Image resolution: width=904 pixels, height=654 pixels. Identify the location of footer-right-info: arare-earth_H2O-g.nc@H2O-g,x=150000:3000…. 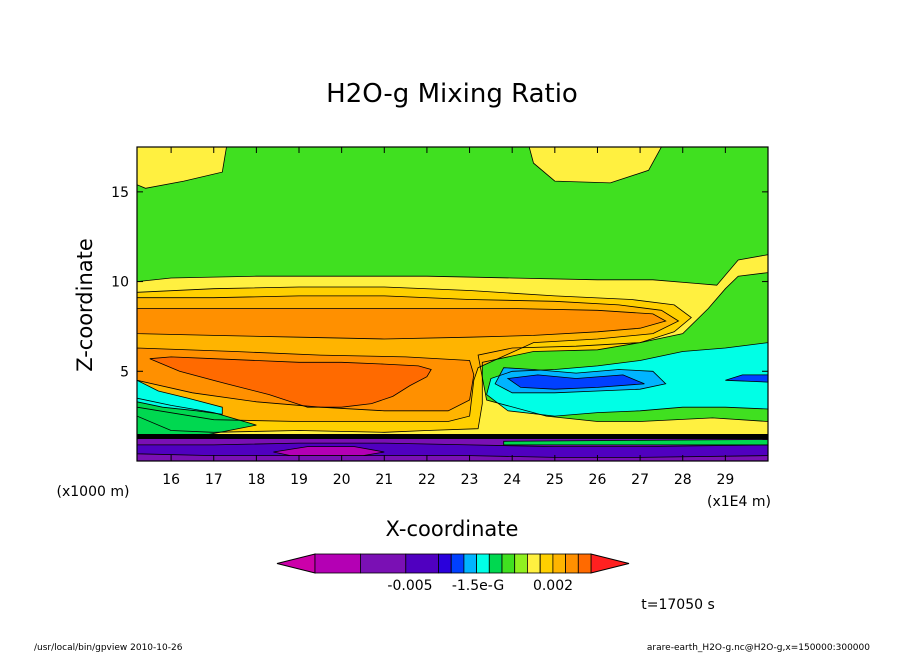
(758, 648).